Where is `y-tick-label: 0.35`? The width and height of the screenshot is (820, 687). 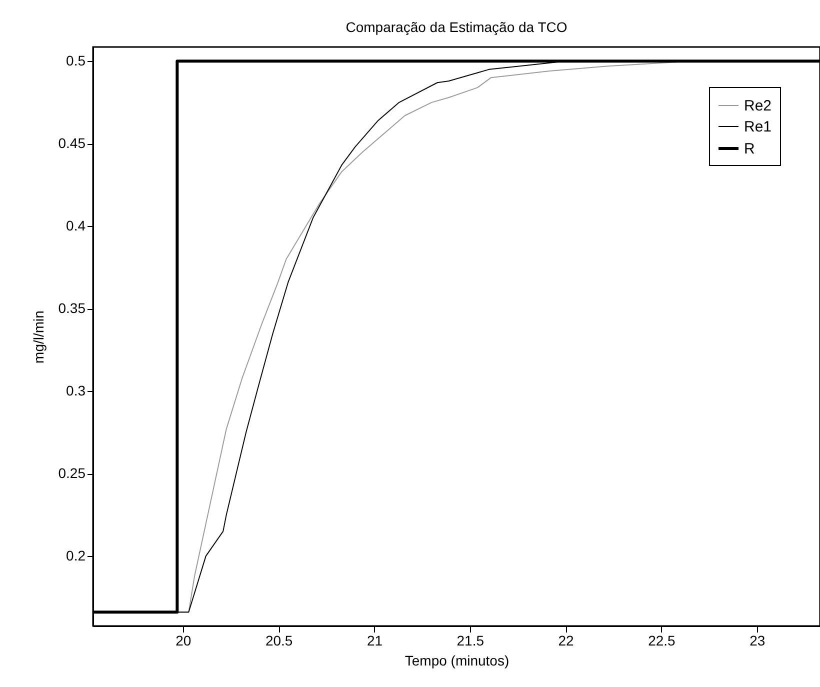 y-tick-label: 0.35 is located at coordinates (72, 308).